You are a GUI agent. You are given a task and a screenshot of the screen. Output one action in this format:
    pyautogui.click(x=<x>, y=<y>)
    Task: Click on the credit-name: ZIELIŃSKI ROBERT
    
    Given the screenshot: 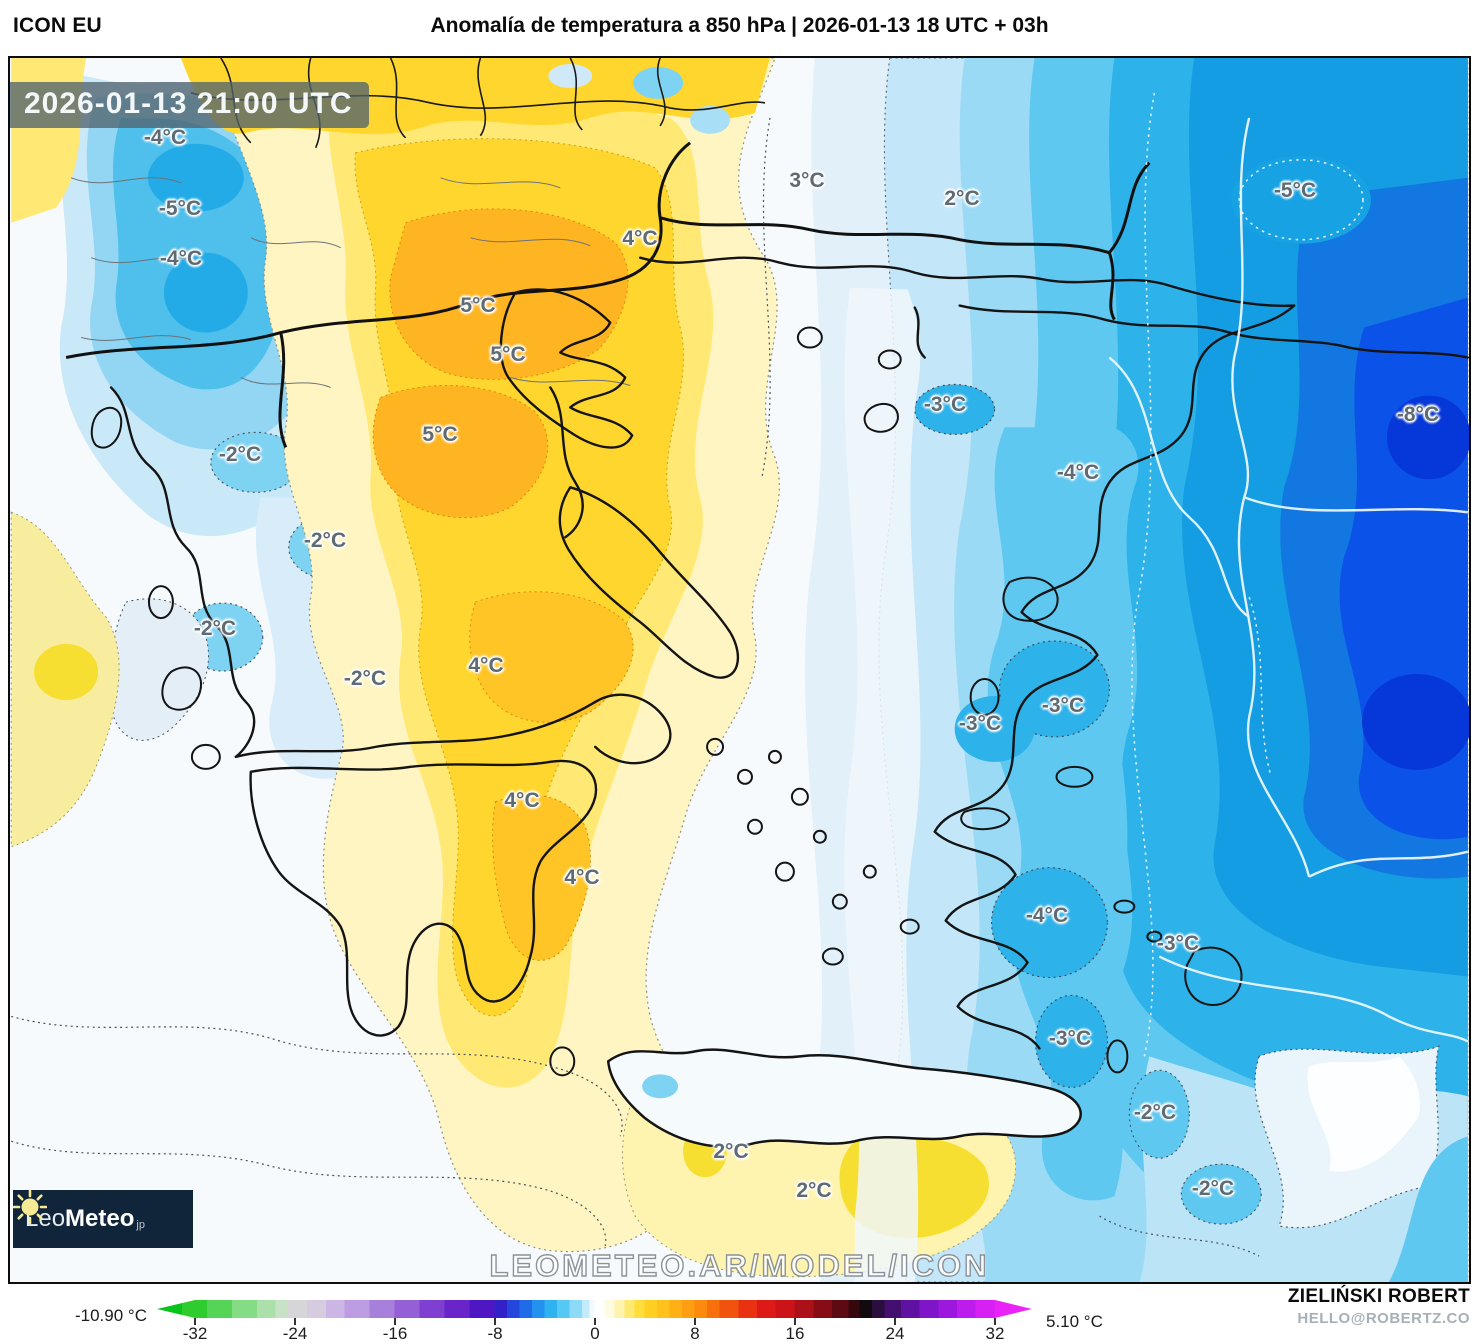 What is the action you would take?
    pyautogui.click(x=1378, y=1296)
    